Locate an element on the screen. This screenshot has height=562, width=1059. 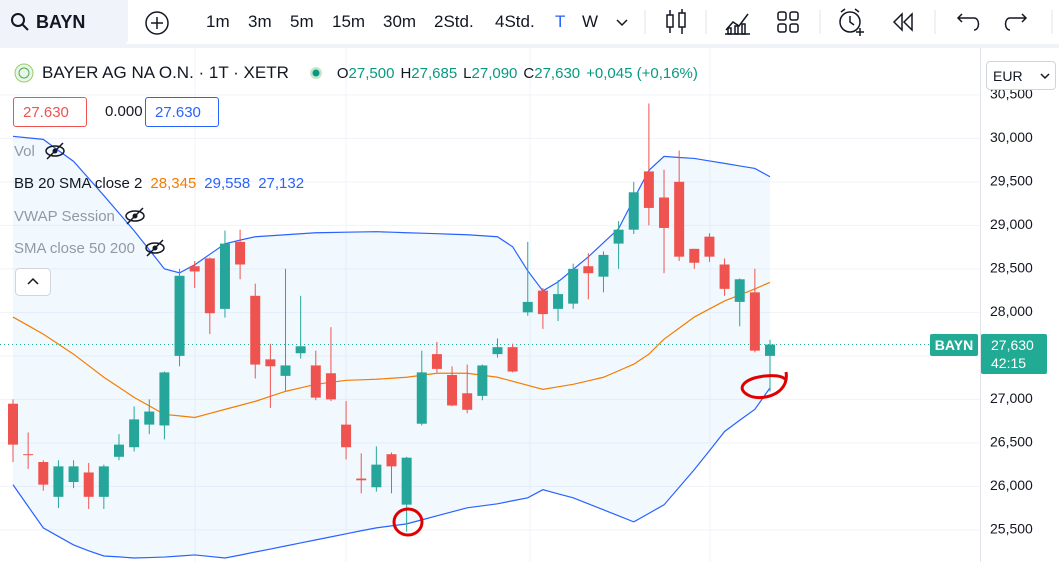
currency: EUR is located at coordinates (1008, 76).